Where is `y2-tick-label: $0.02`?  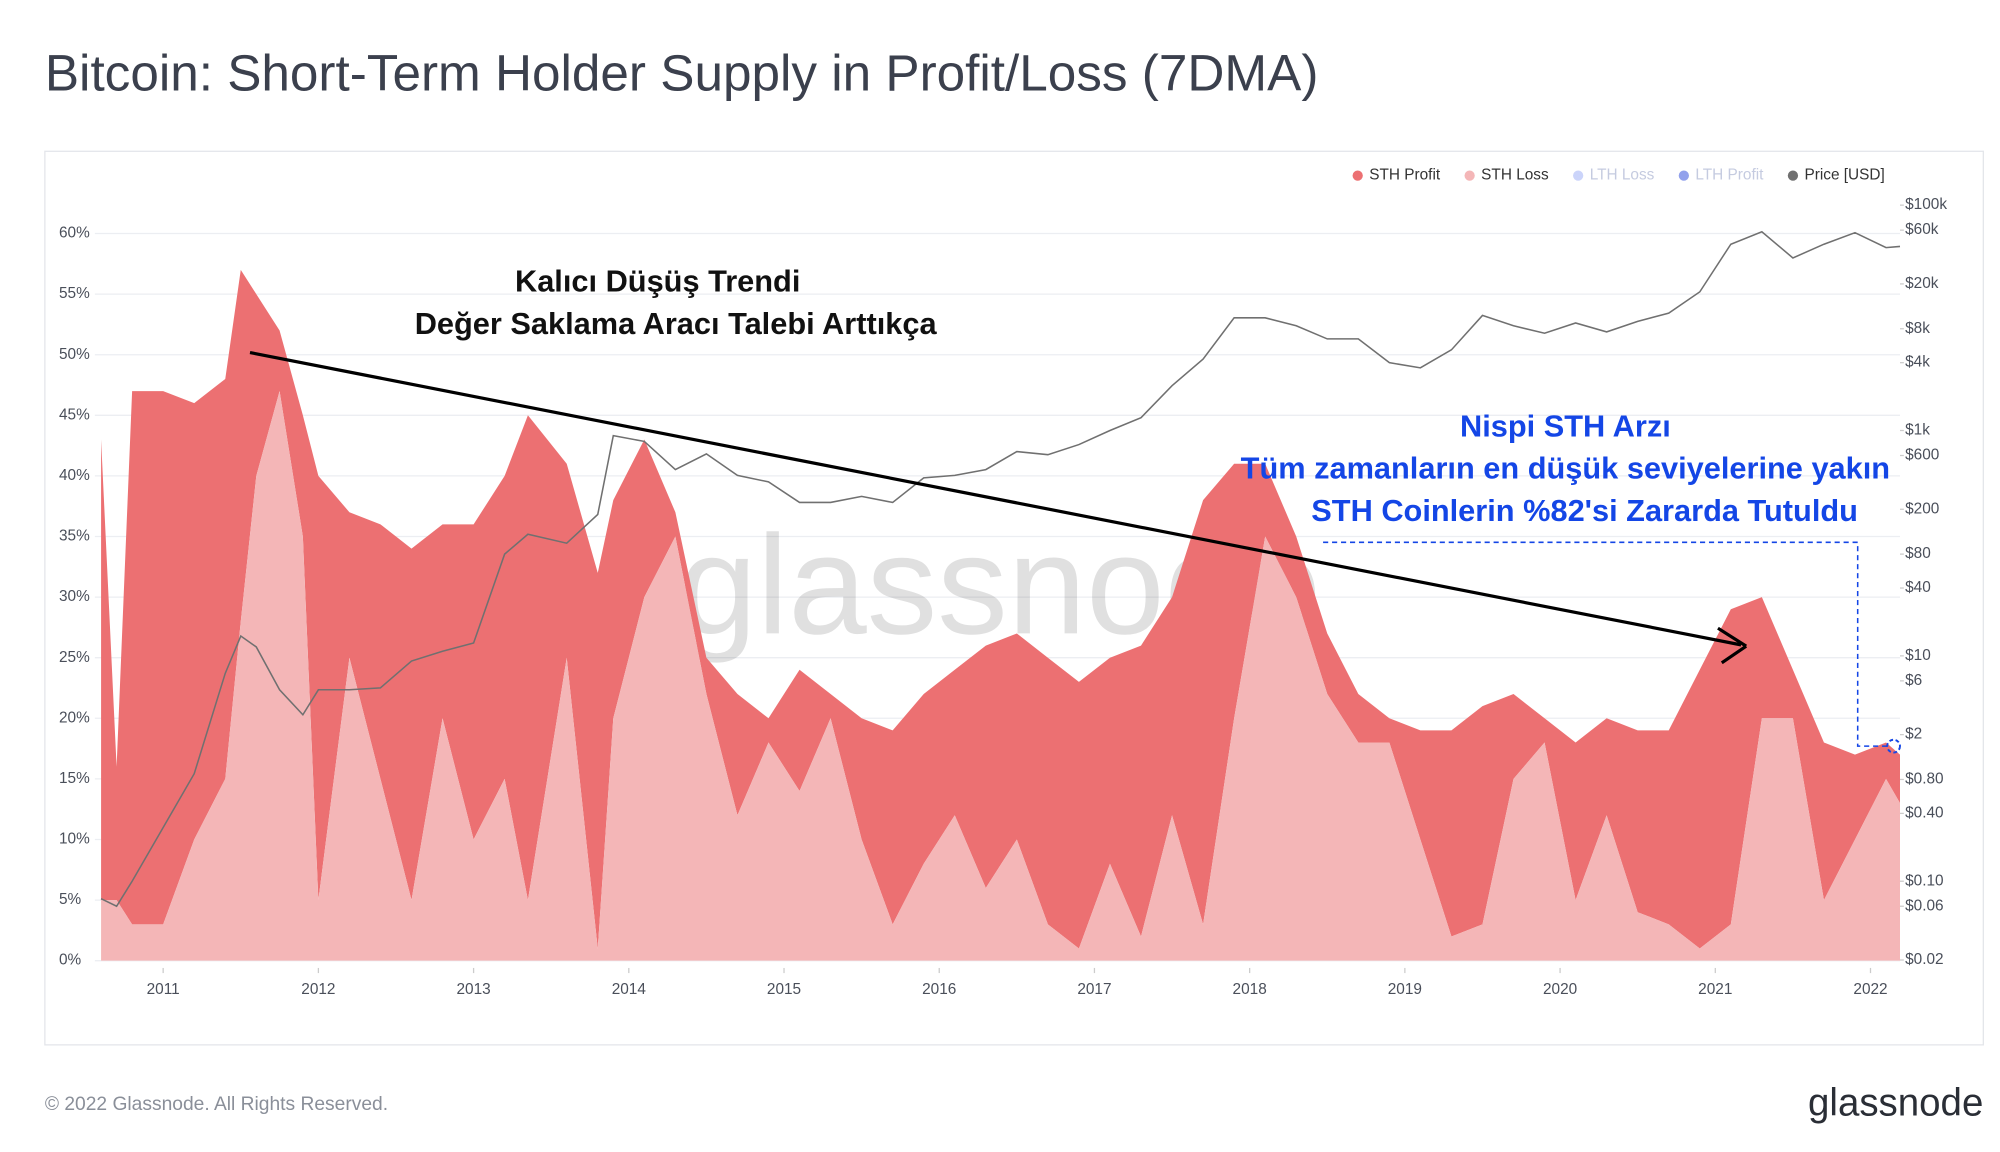
y2-tick-label: $0.02 is located at coordinates (1924, 959).